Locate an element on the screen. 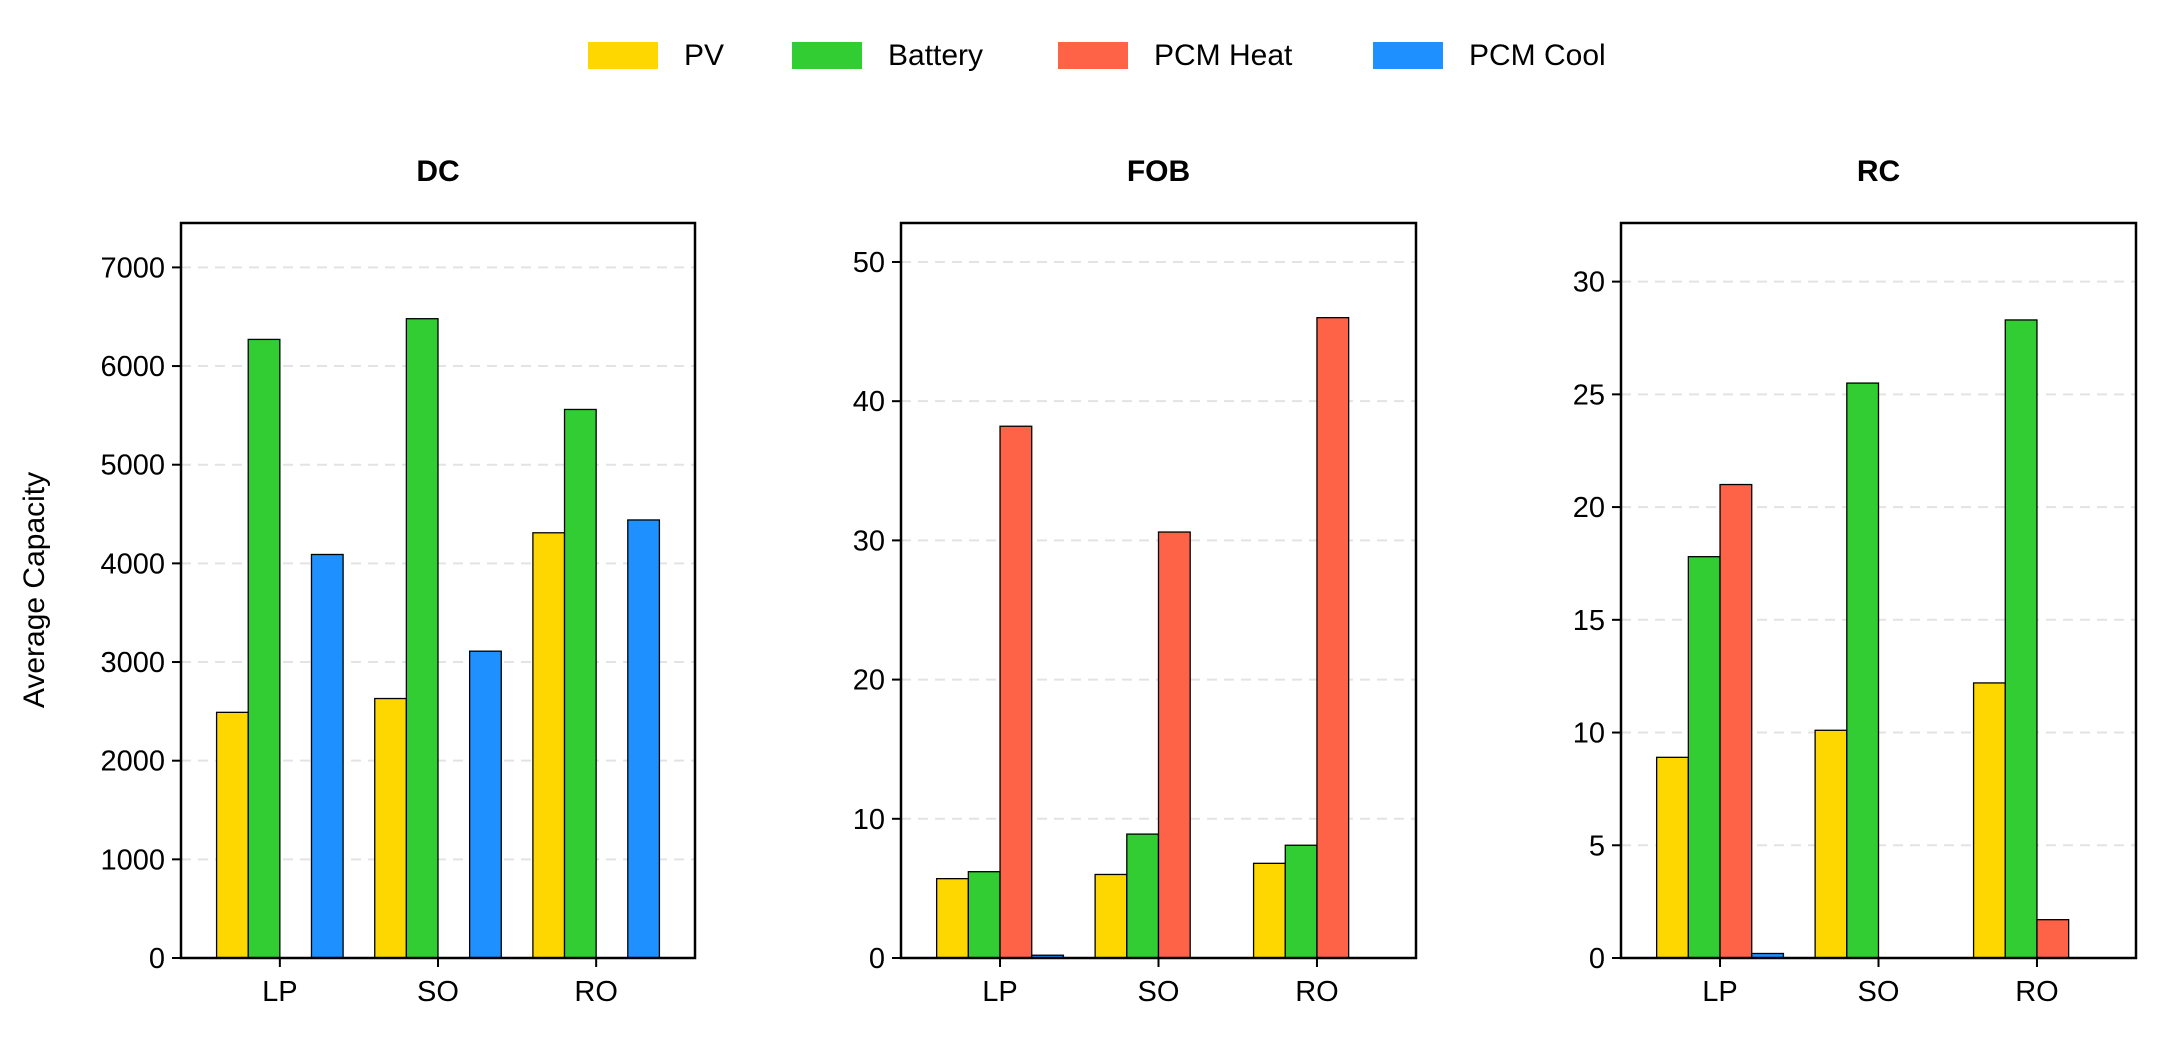 This screenshot has width=2166, height=1048. bar-rc-lp-pv is located at coordinates (1672, 857).